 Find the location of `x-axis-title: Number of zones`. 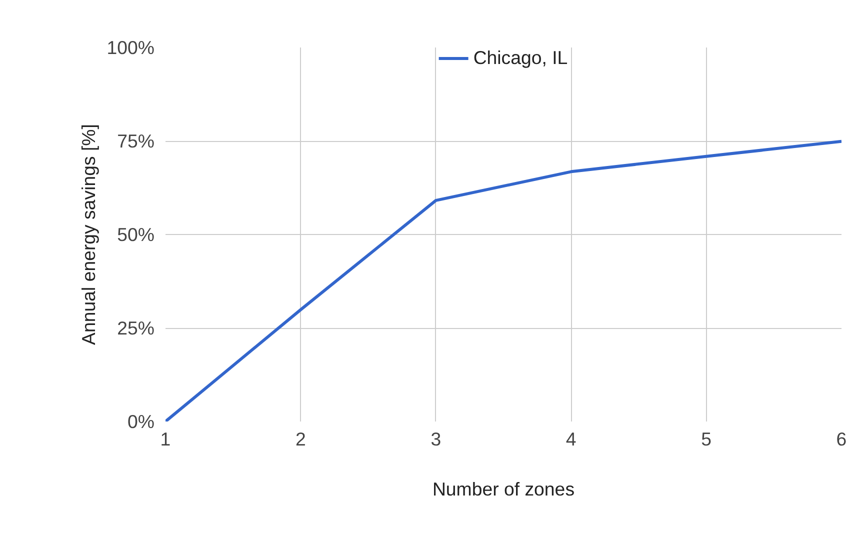

x-axis-title: Number of zones is located at coordinates (503, 489).